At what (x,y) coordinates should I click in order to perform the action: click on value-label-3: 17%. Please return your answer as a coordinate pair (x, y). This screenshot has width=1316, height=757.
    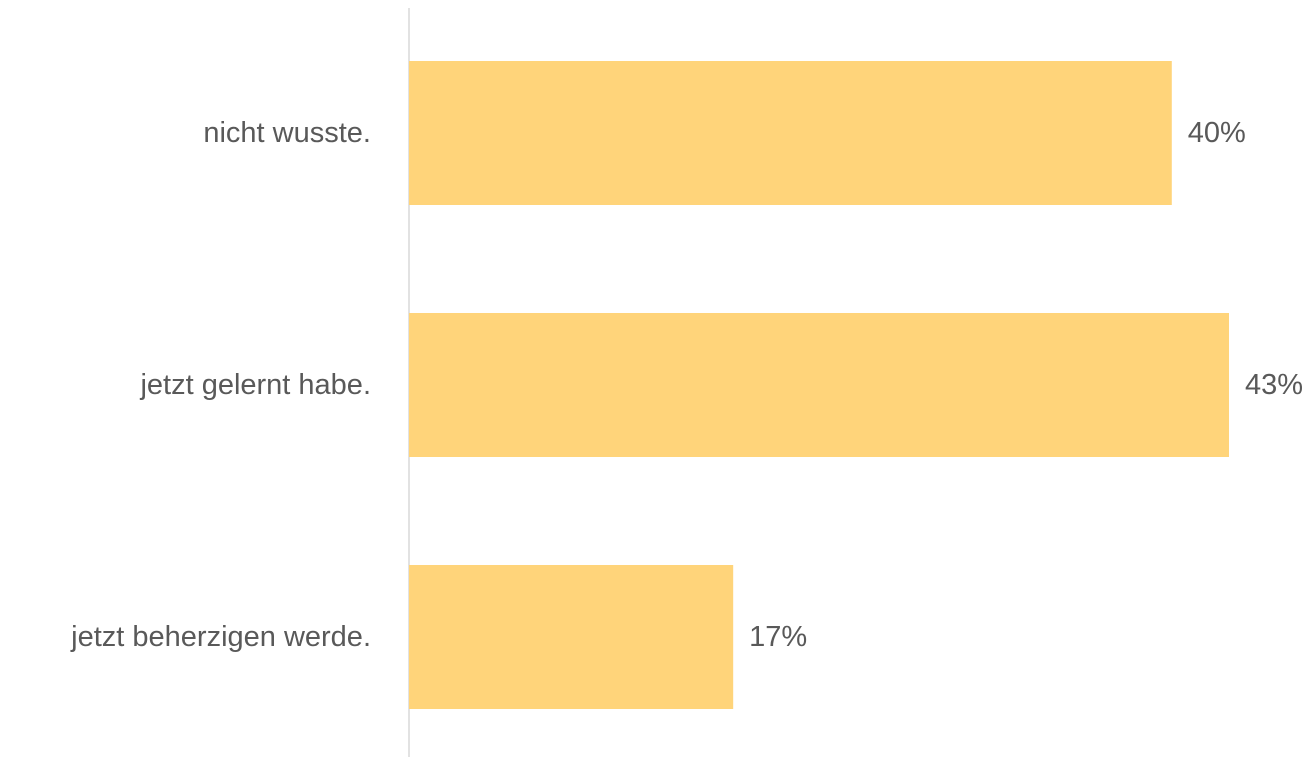
    Looking at the image, I should click on (778, 637).